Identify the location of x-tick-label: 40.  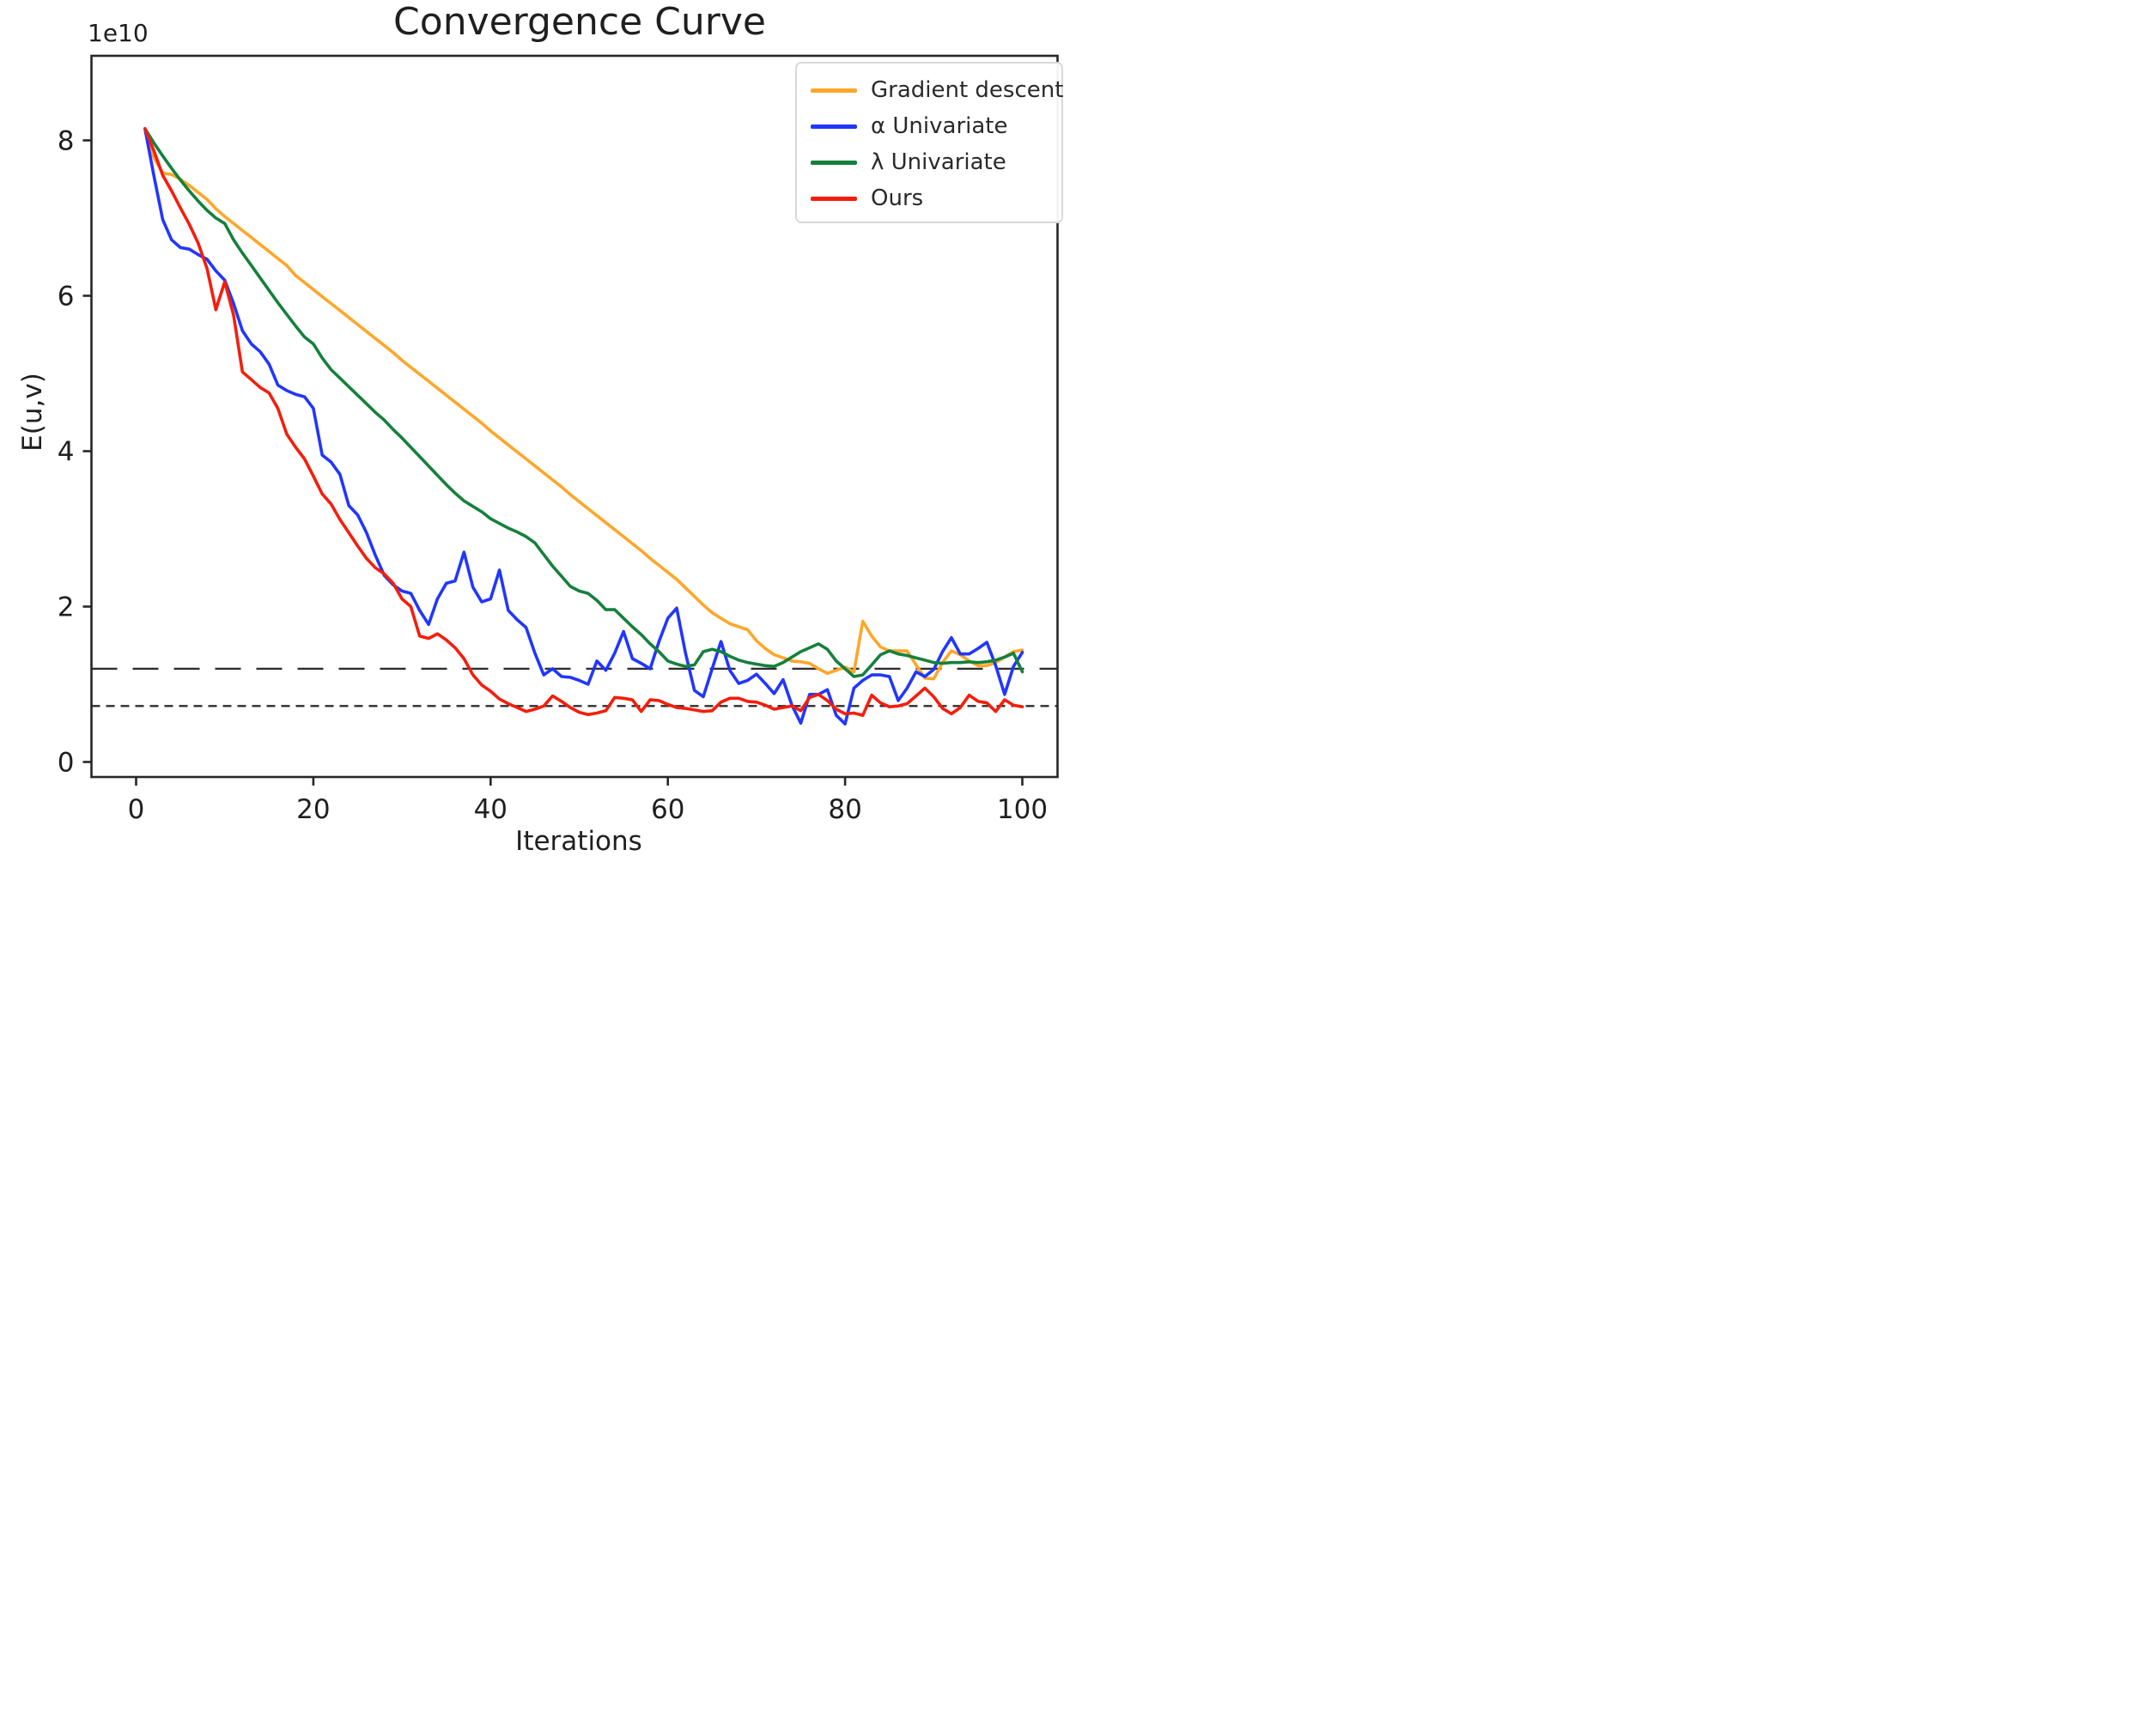
(491, 809).